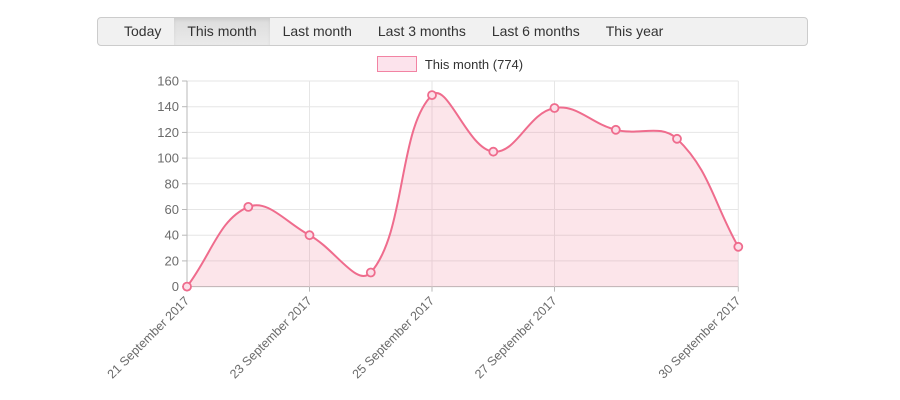  I want to click on x-tick-label: 23 September 2017, so click(271, 338).